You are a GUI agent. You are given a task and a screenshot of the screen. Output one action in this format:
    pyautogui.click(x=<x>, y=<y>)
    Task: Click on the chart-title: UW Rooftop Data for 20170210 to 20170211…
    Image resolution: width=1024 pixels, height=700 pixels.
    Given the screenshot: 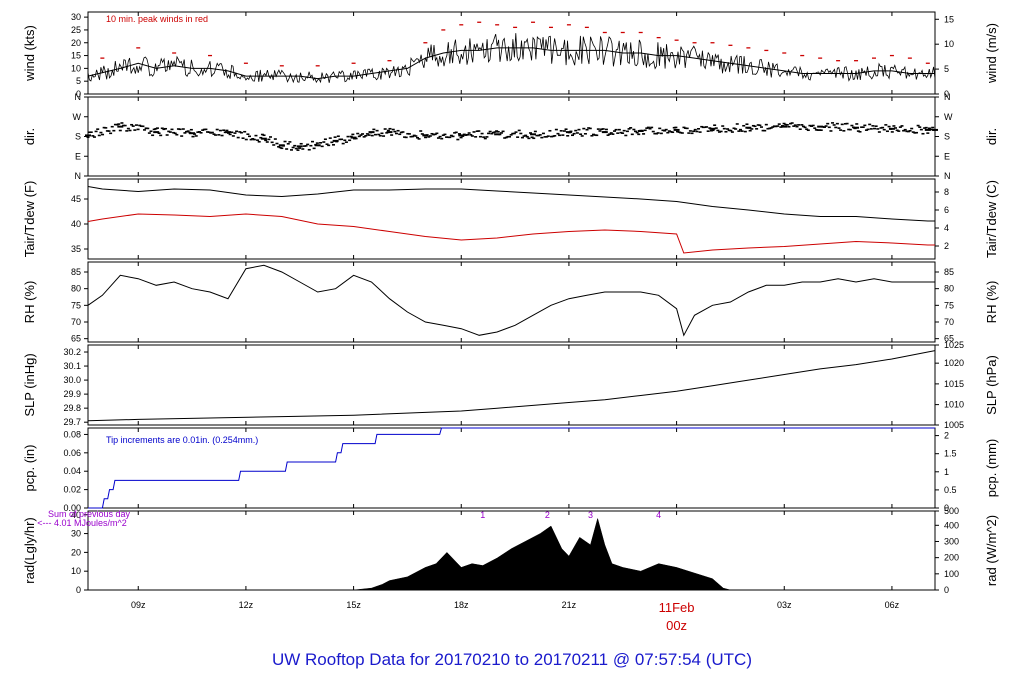 What is the action you would take?
    pyautogui.click(x=511, y=659)
    